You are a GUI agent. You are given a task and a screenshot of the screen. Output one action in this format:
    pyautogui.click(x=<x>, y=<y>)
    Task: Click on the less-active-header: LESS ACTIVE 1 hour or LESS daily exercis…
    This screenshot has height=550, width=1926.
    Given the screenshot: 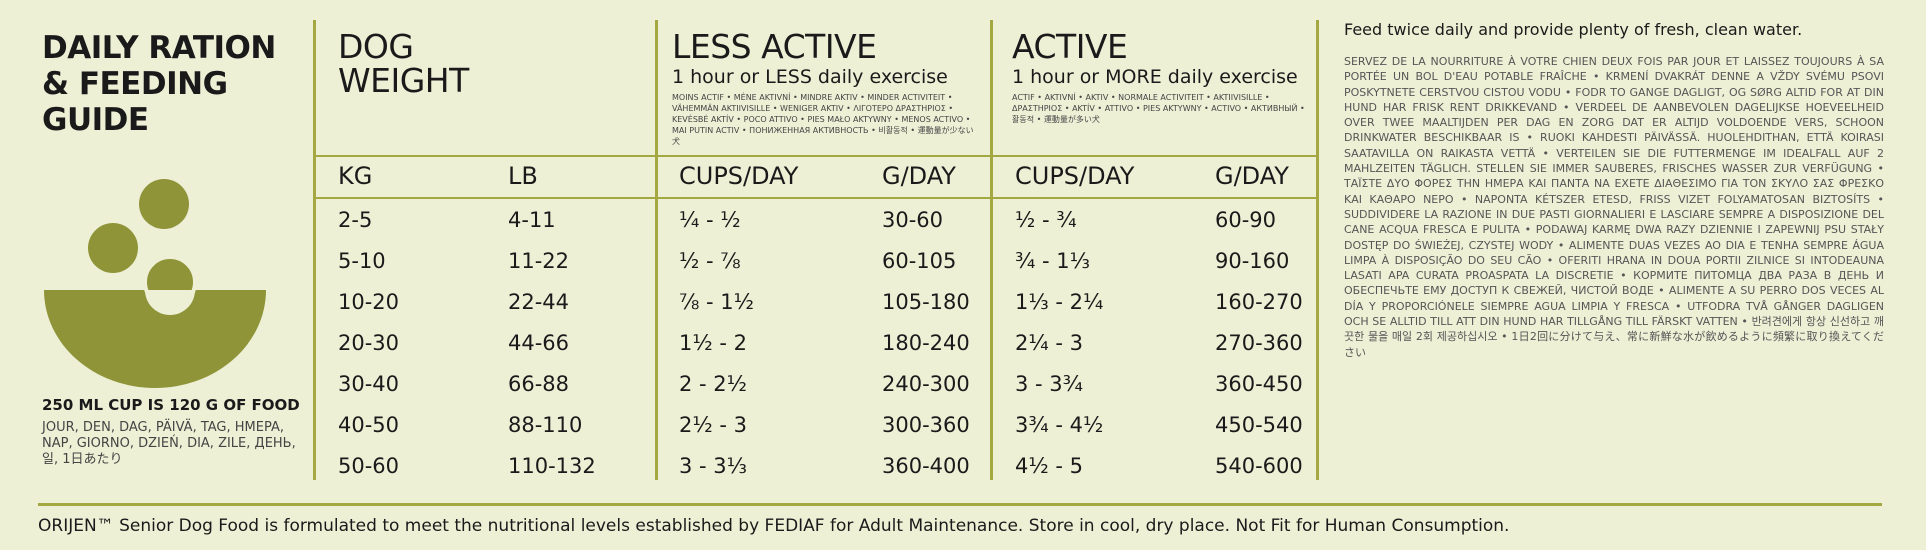 What is the action you would take?
    pyautogui.click(x=824, y=88)
    